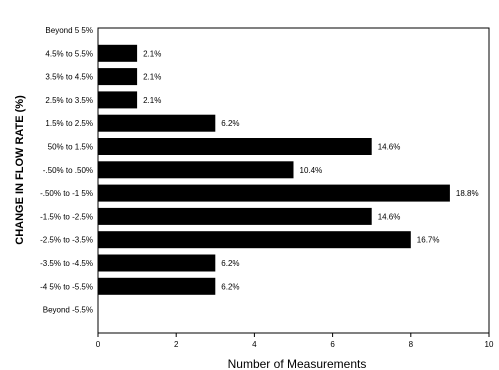  I want to click on category-label: -.50% to -1 5%, so click(66, 193).